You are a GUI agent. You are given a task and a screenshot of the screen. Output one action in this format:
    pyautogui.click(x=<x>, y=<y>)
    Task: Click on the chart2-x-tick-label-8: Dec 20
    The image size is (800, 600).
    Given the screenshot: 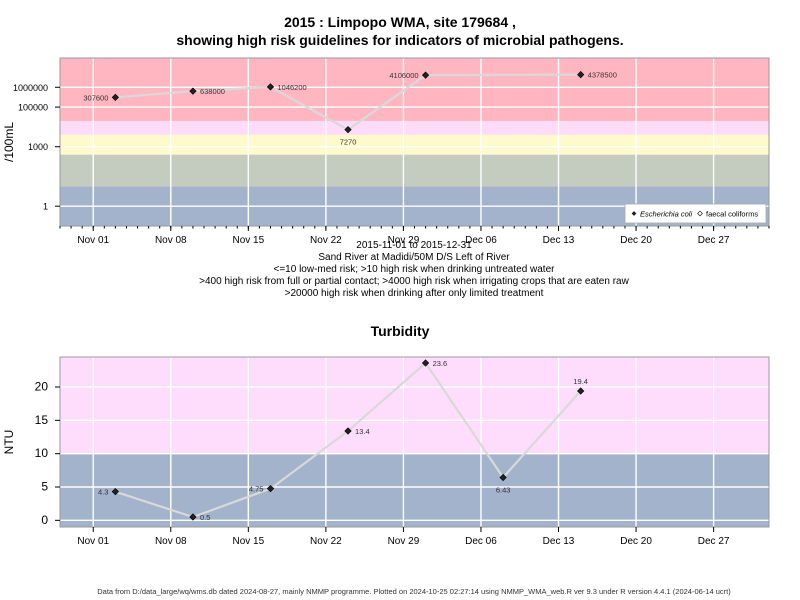 What is the action you would take?
    pyautogui.click(x=636, y=541)
    